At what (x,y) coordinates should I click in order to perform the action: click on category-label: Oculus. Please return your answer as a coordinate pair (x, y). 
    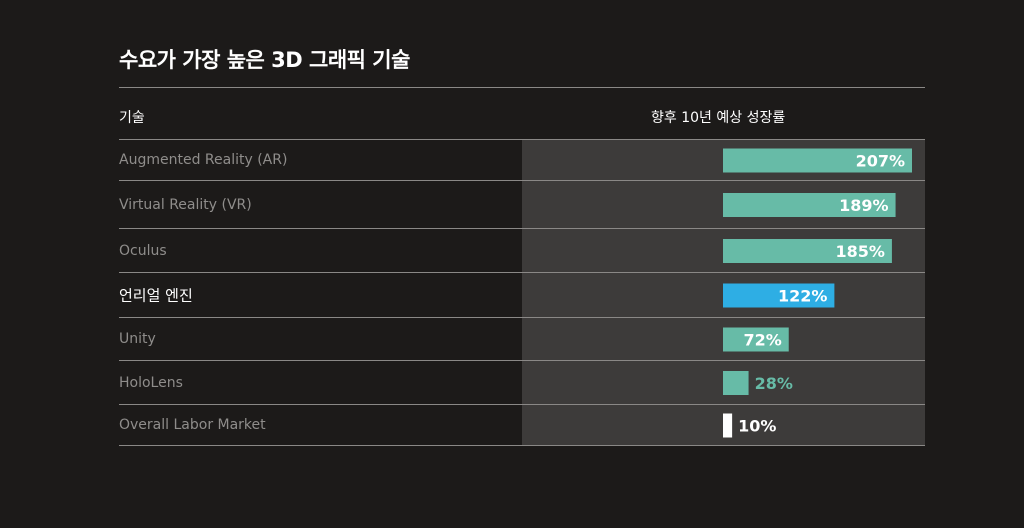
    Looking at the image, I should click on (143, 250).